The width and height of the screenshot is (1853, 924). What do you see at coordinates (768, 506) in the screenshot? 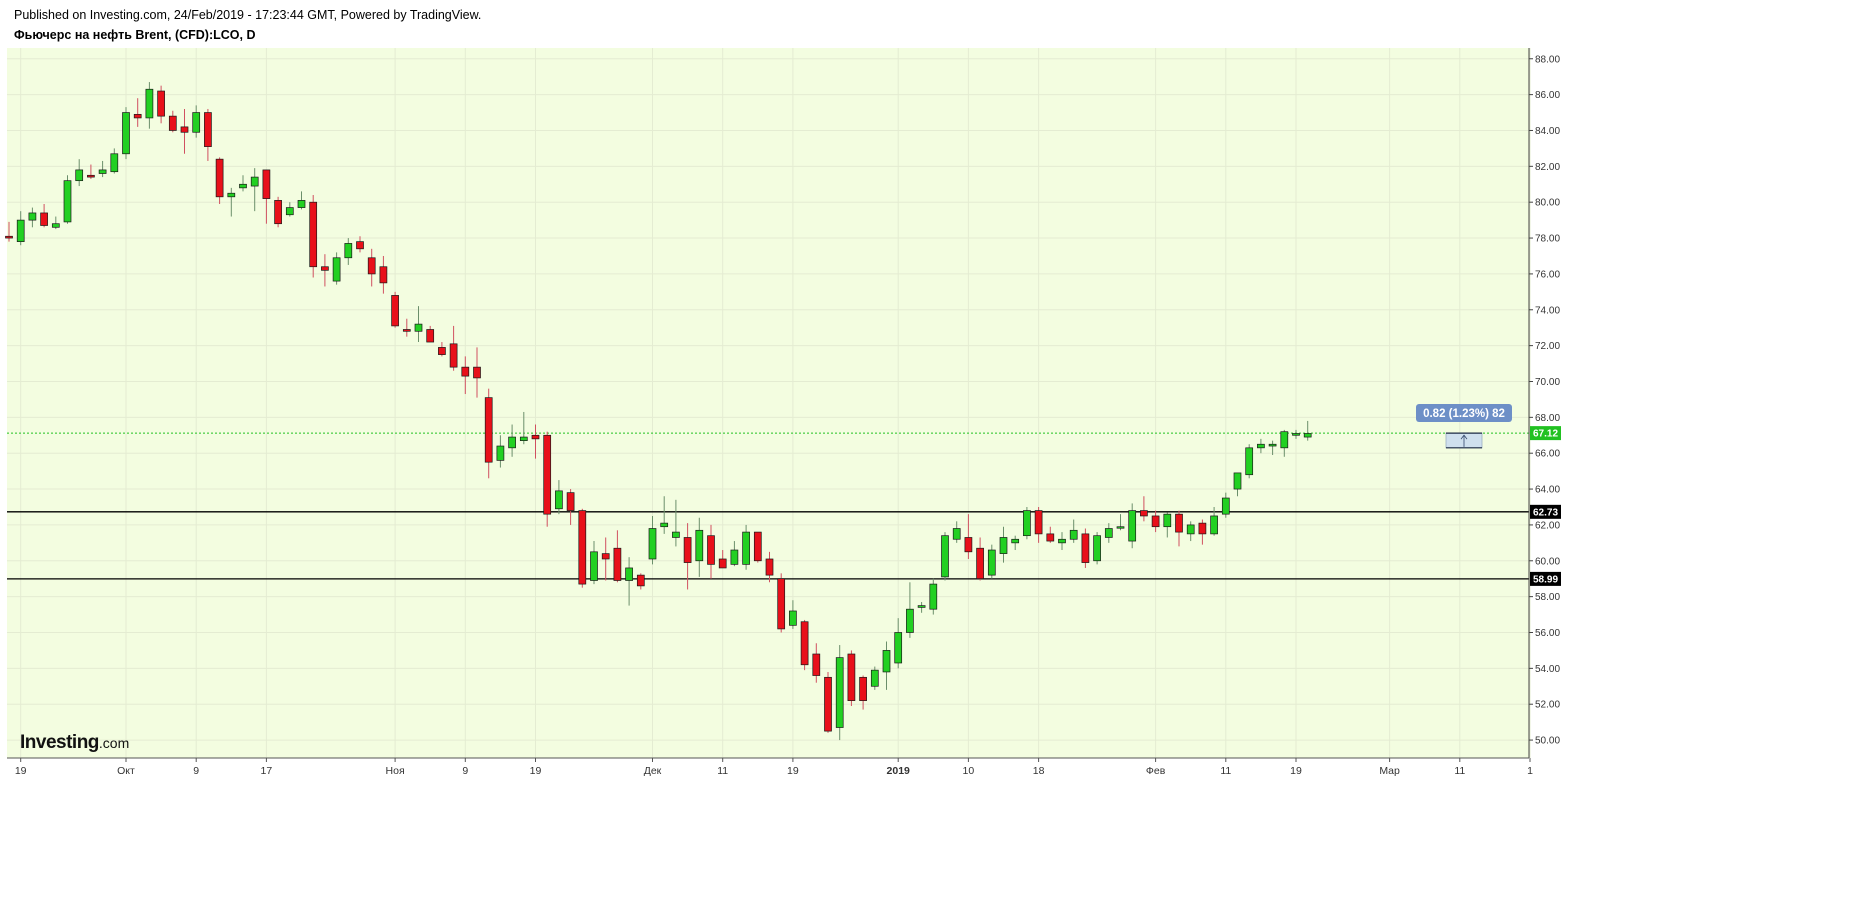
I see `horizontal-levels` at bounding box center [768, 506].